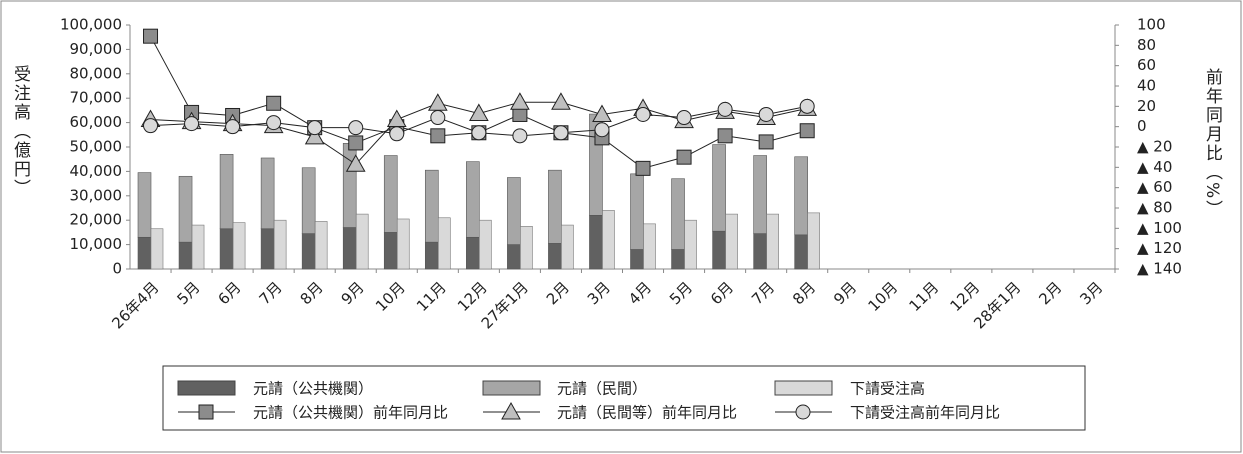  I want to click on legend-label: 元請（民間等）前年同月比, so click(647, 413).